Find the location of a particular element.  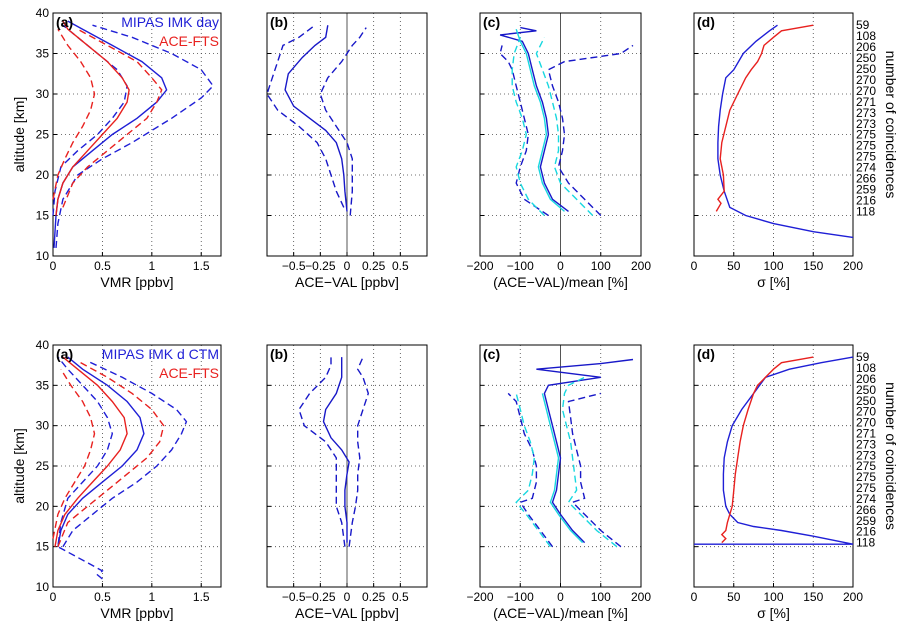

panel-label: (c) is located at coordinates (491, 354).